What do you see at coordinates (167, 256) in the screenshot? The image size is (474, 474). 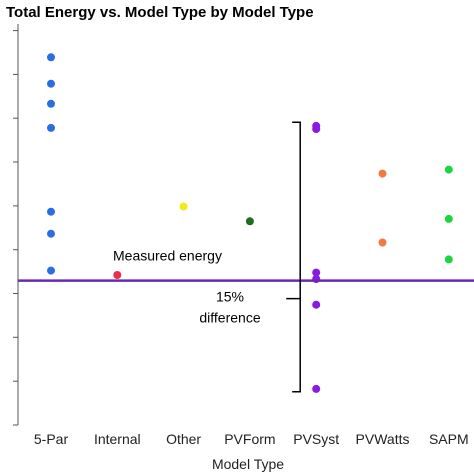 I see `measured-energy-label: Measured energy` at bounding box center [167, 256].